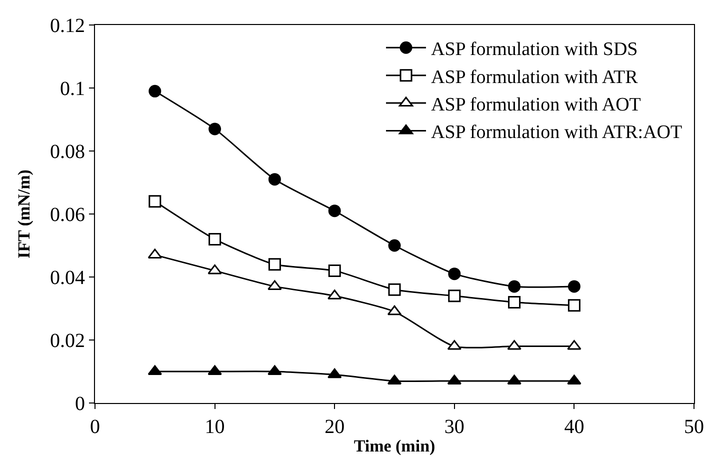 Image resolution: width=724 pixels, height=468 pixels. I want to click on y-tick-label: 0.08, so click(67, 152).